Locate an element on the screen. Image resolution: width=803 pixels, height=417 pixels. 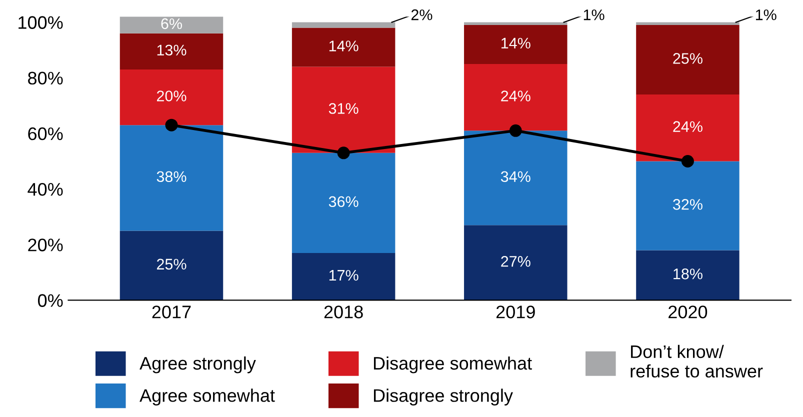
data-label: 17% is located at coordinates (343, 275).